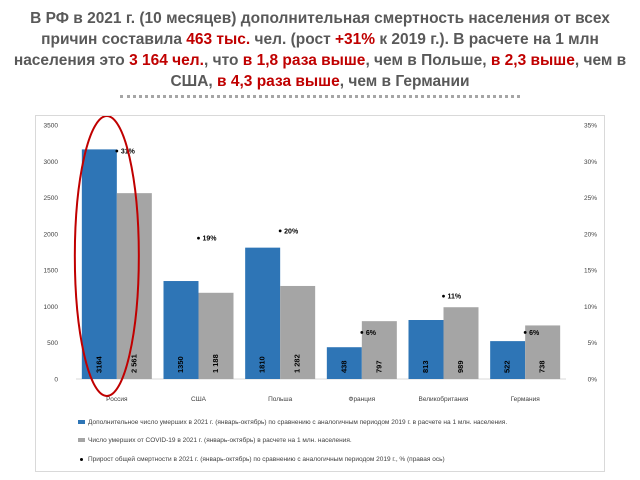 The image size is (640, 480). What do you see at coordinates (166, 60) in the screenshot?
I see `headline-highlight-per-million: 3 164 чел.` at bounding box center [166, 60].